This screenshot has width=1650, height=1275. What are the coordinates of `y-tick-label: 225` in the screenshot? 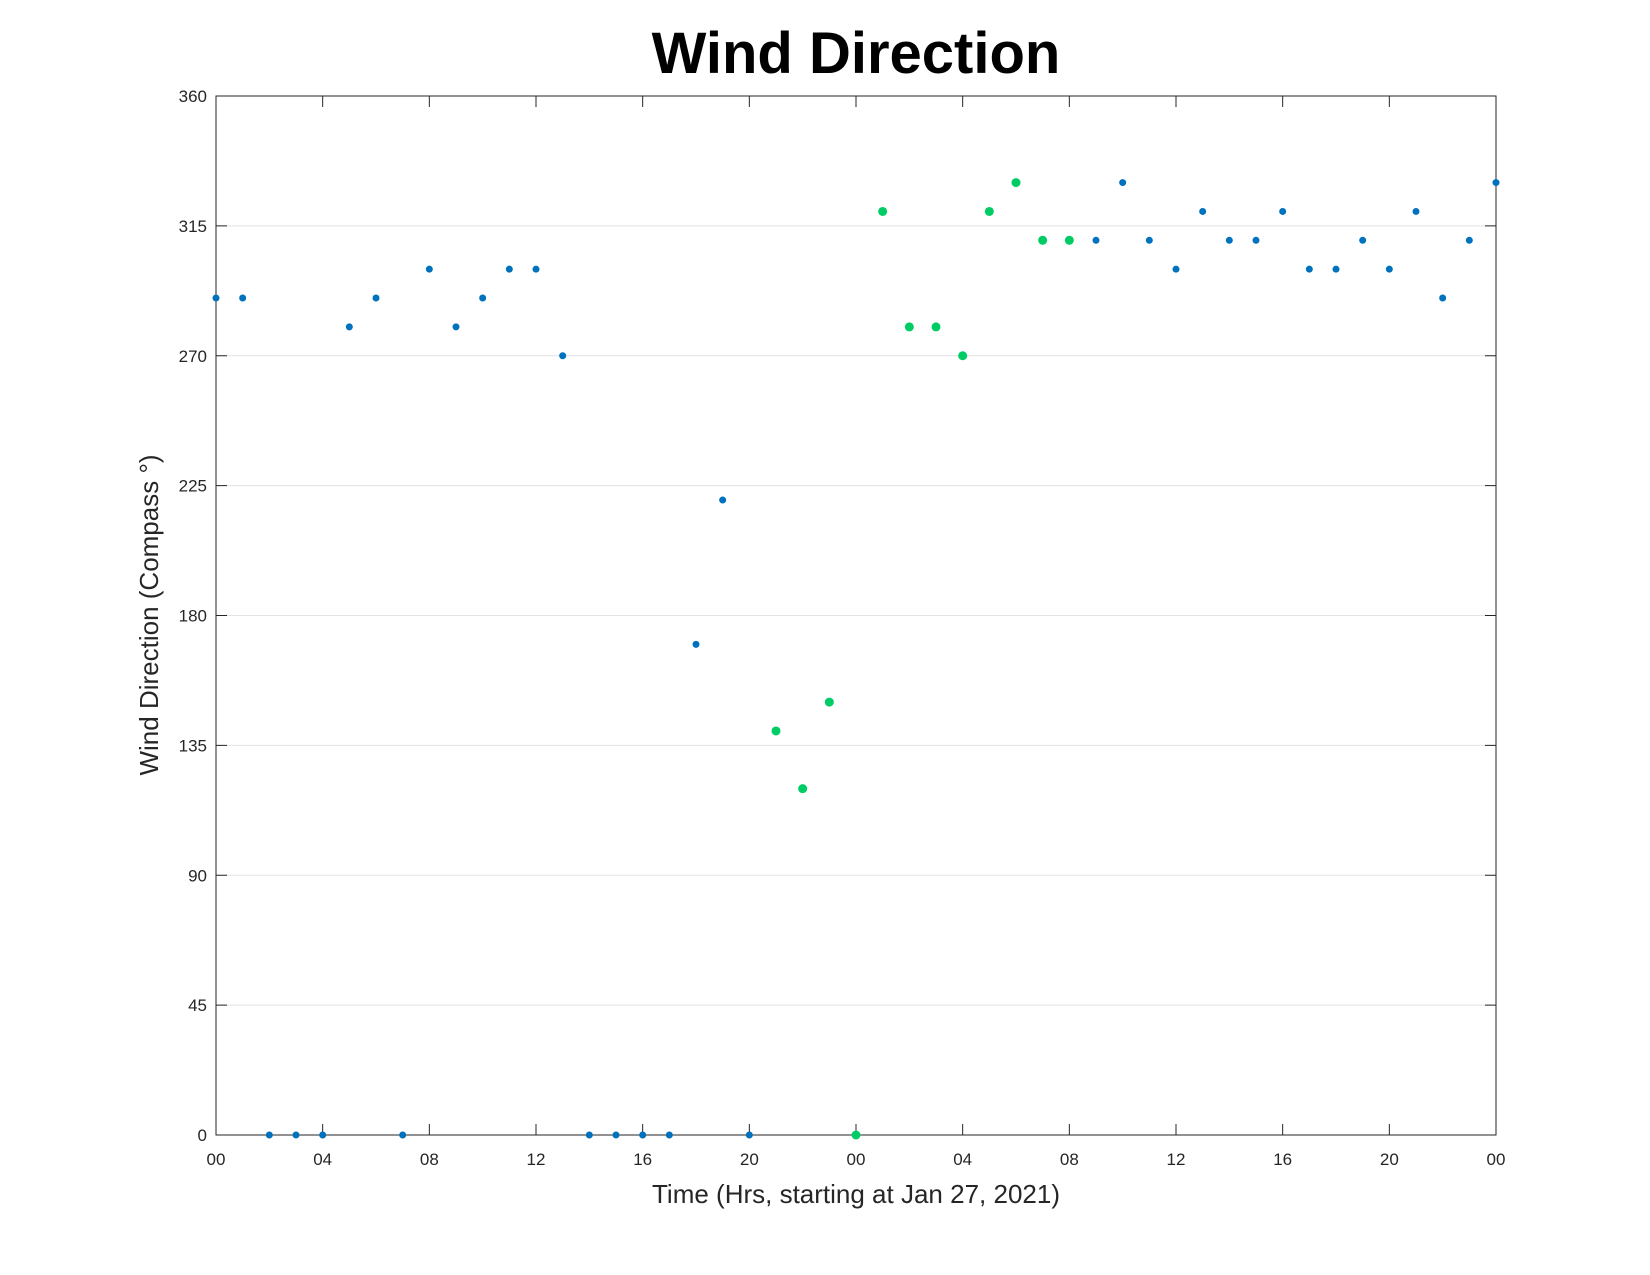 It's located at (193, 486).